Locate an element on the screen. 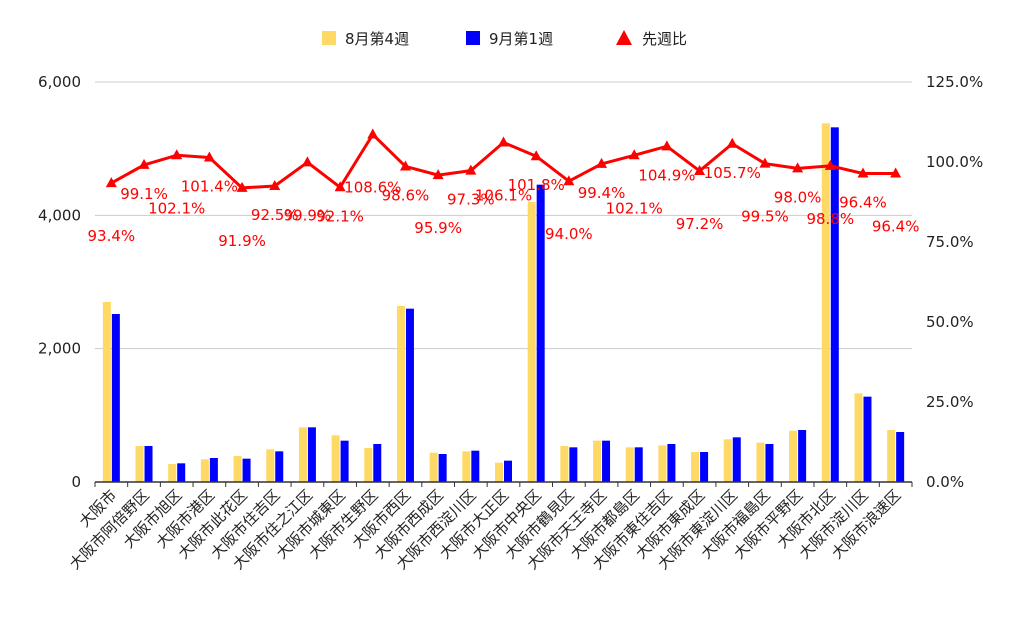 The image size is (1024, 633). legend-swatch-sep-week1 is located at coordinates (473, 38).